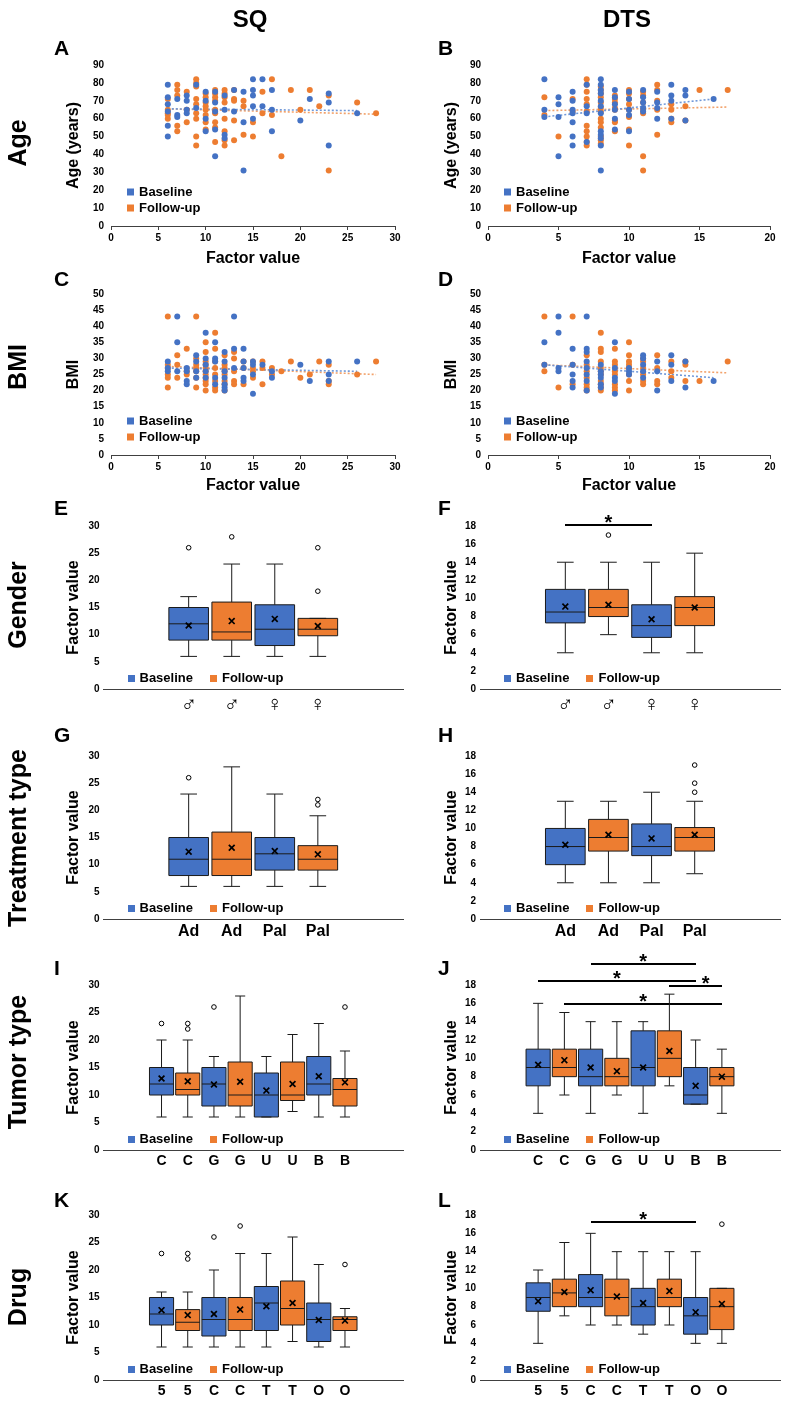 Image resolution: width=790 pixels, height=1402 pixels. What do you see at coordinates (345, 1390) in the screenshot?
I see `x-tick-label: O` at bounding box center [345, 1390].